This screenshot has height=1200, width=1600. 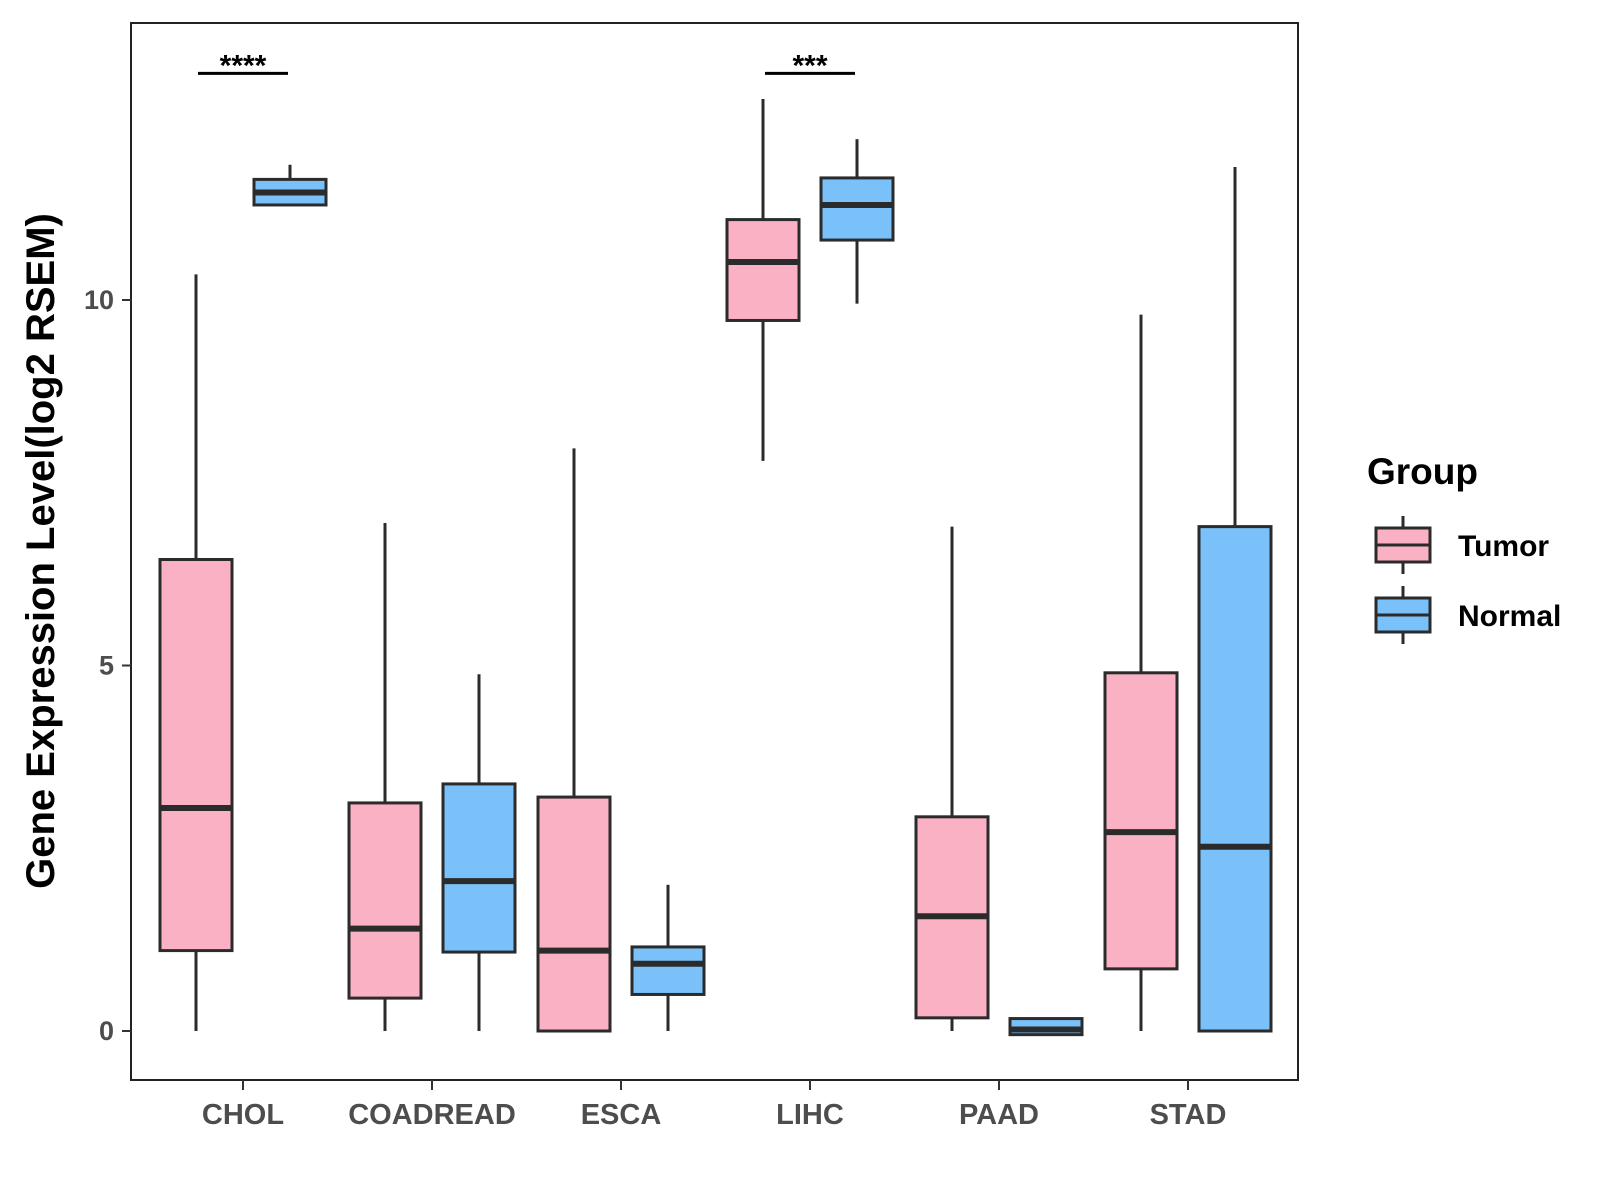 I want to click on significance-label: ***, so click(x=809, y=65).